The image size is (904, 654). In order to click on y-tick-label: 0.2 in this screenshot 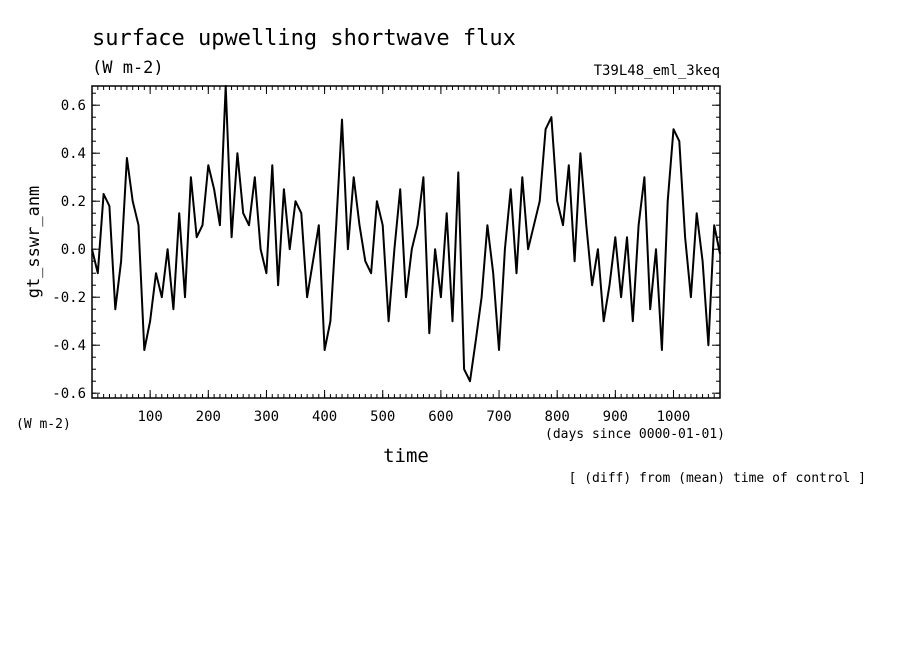, I will do `click(73, 202)`.